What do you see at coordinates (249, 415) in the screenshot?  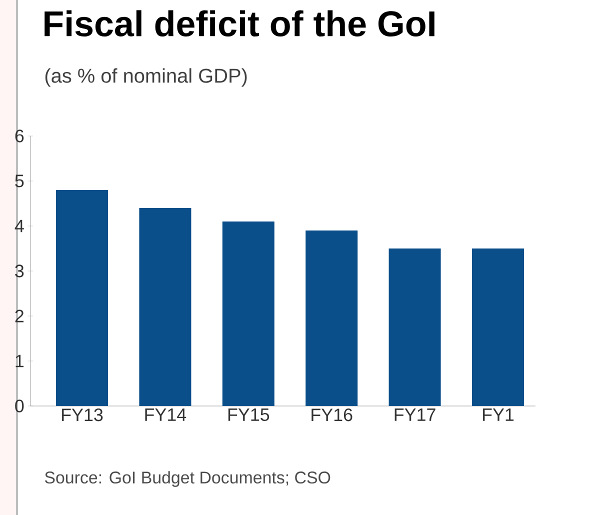 I see `x-tick-label: FY15` at bounding box center [249, 415].